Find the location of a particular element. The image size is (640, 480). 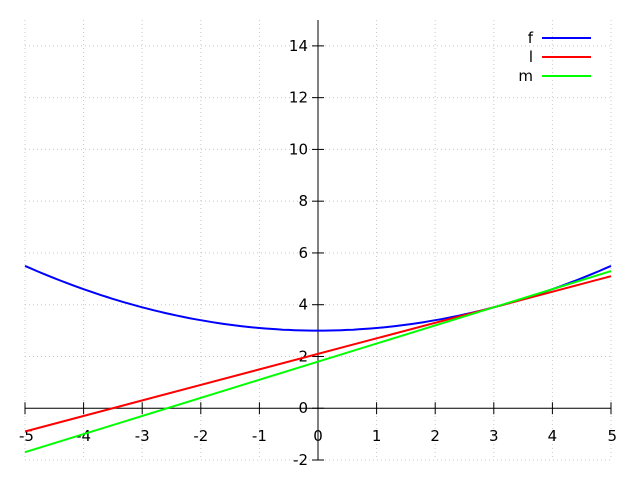

x-tick-label: 2 is located at coordinates (435, 436).